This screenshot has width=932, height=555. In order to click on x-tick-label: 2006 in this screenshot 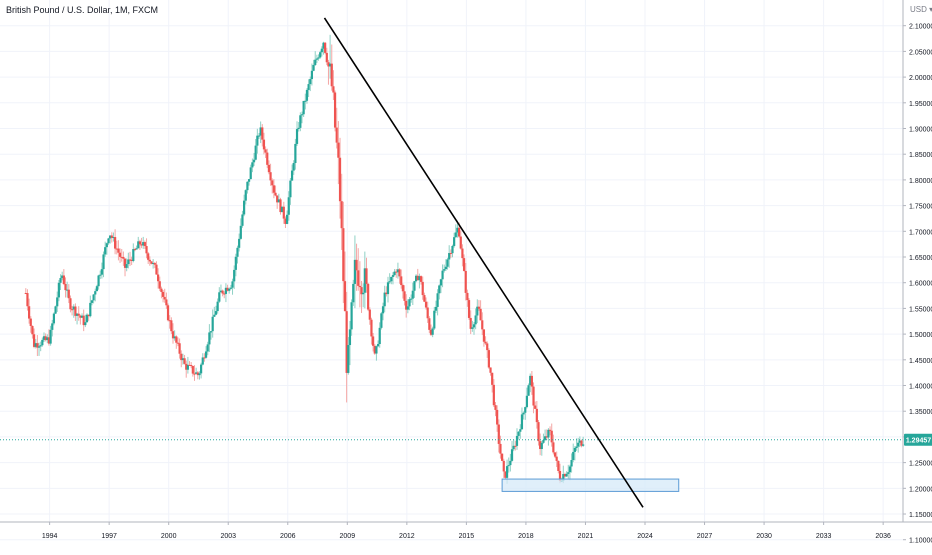, I will do `click(288, 536)`.